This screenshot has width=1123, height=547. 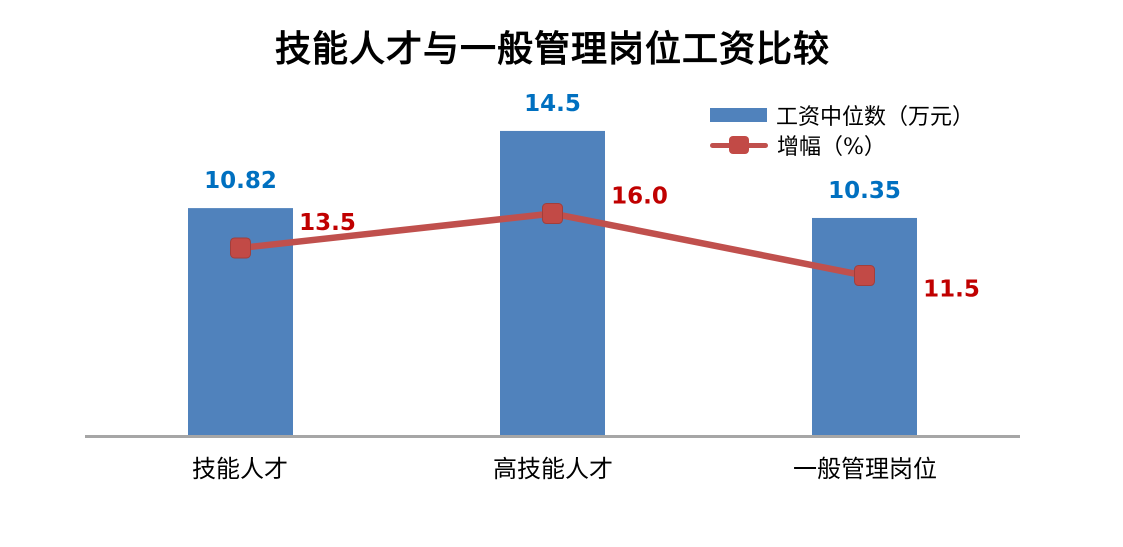 I want to click on bar-value-label-技能人才: 10.82, so click(x=240, y=181).